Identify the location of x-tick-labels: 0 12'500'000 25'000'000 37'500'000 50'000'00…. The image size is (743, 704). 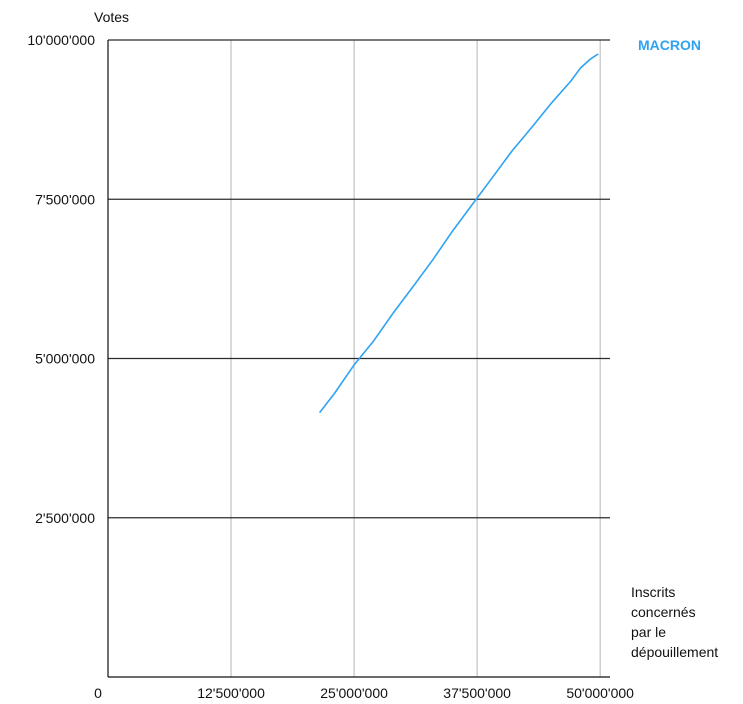
(364, 693).